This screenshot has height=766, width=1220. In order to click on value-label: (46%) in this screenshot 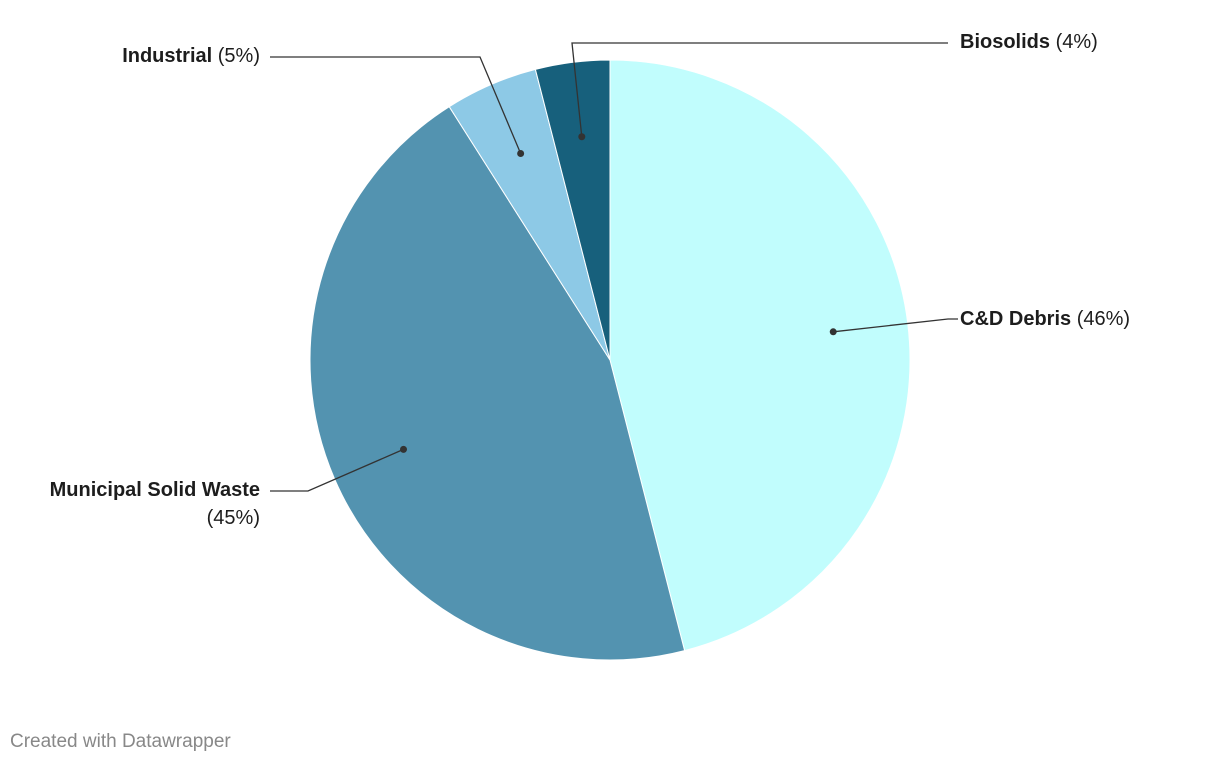, I will do `click(1103, 319)`.